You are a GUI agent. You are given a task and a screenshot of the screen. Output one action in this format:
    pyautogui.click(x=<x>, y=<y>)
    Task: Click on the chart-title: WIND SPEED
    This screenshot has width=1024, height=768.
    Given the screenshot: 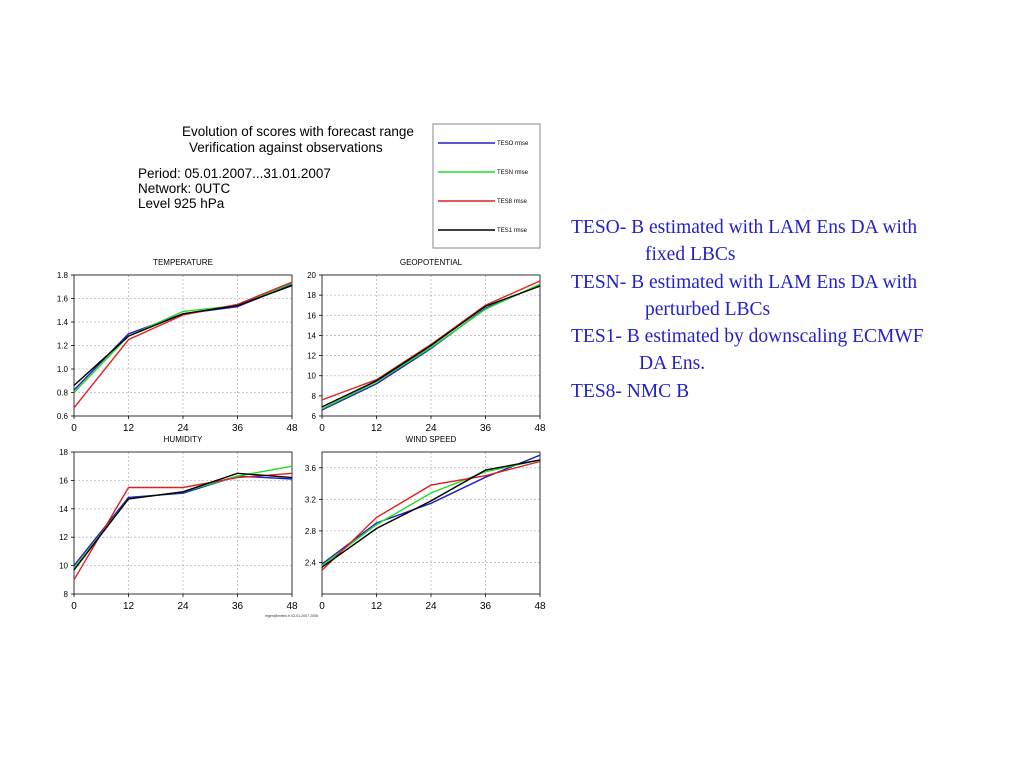 What is the action you would take?
    pyautogui.click(x=431, y=439)
    